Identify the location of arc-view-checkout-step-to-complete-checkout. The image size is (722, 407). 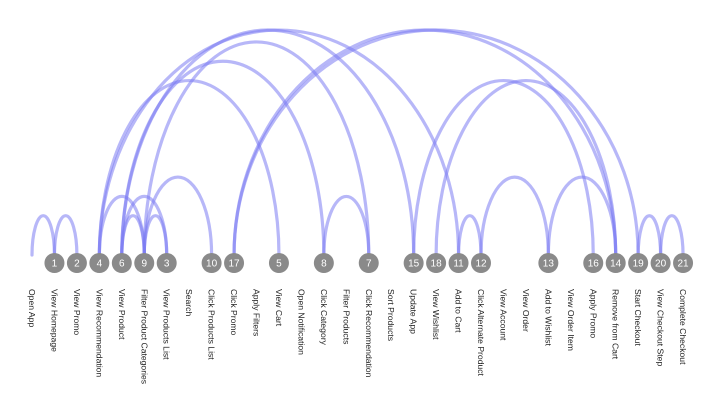
(672, 235).